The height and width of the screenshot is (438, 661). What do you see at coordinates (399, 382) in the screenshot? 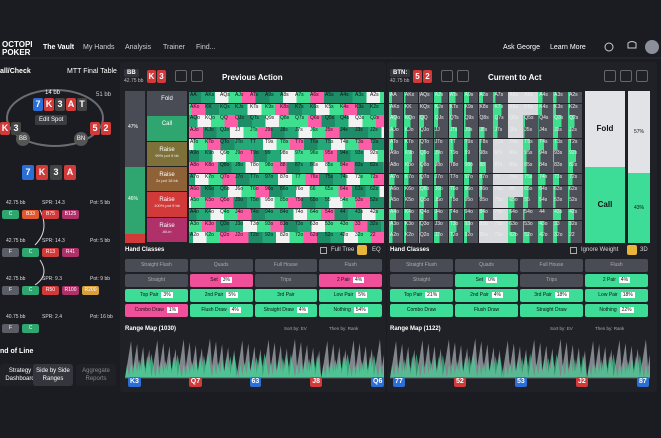
I see `range-hand: 77` at bounding box center [399, 382].